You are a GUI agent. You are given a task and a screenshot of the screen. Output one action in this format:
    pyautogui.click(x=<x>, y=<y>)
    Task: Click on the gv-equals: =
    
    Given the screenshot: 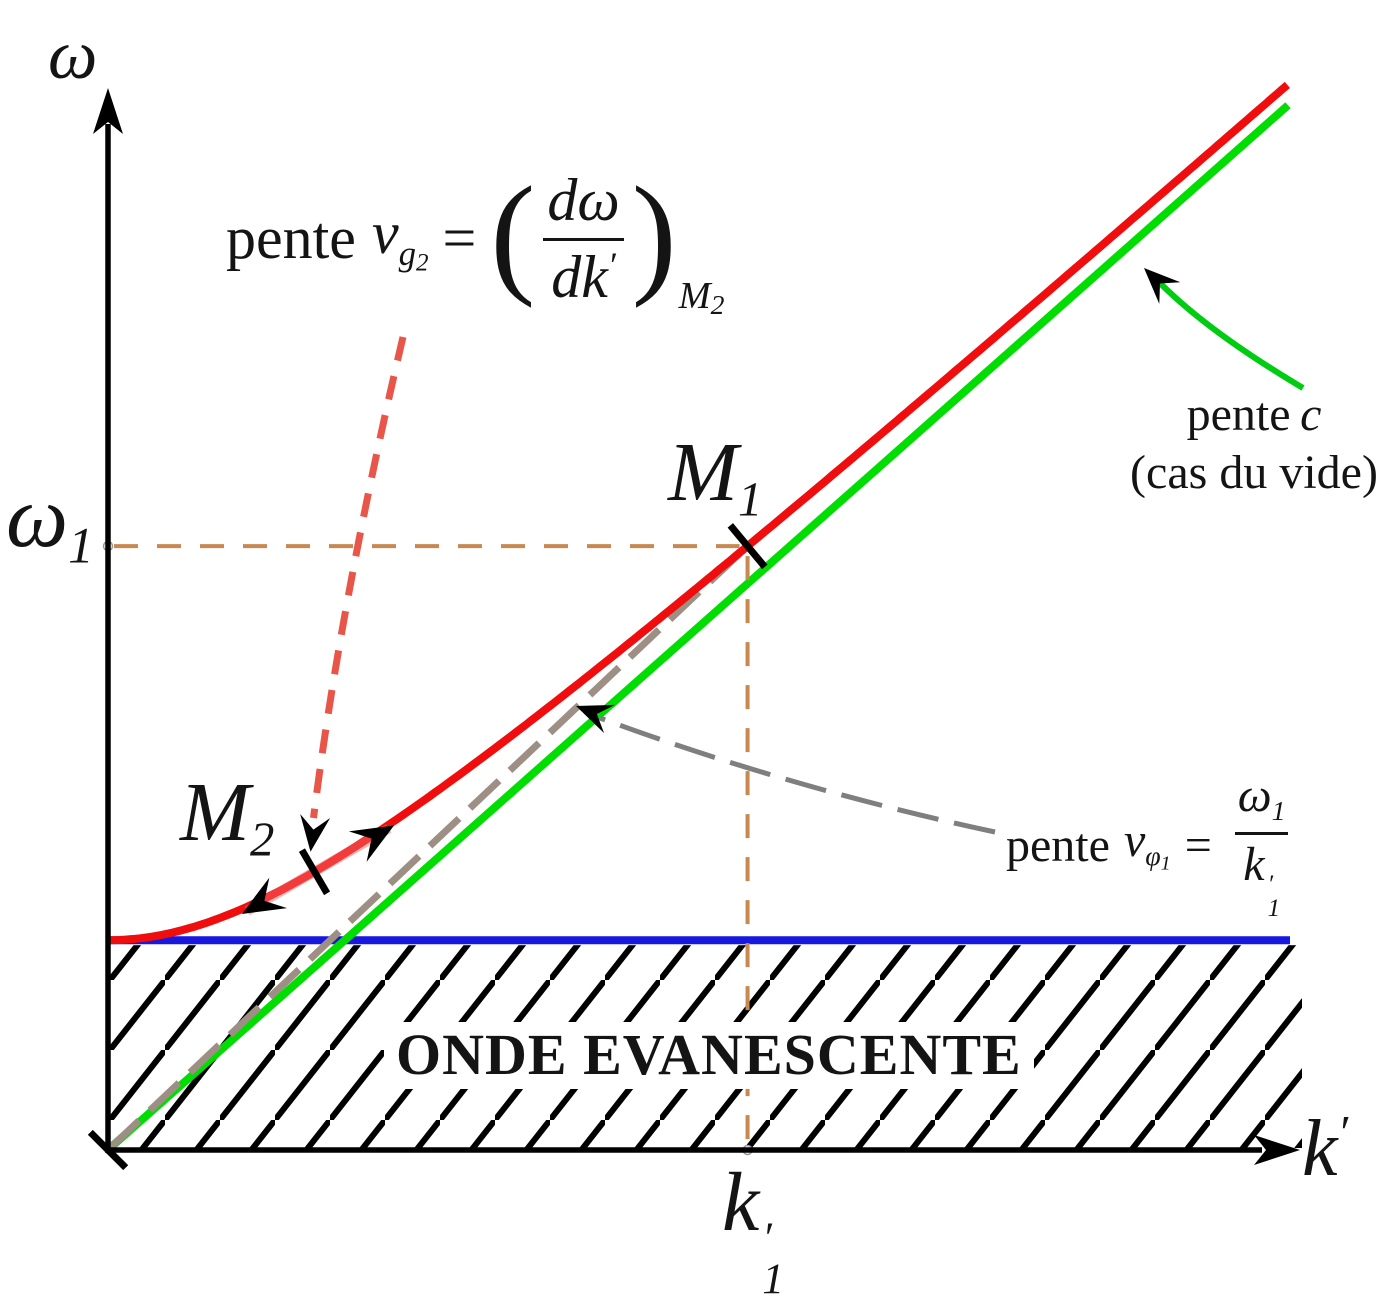 What is the action you would take?
    pyautogui.click(x=459, y=238)
    